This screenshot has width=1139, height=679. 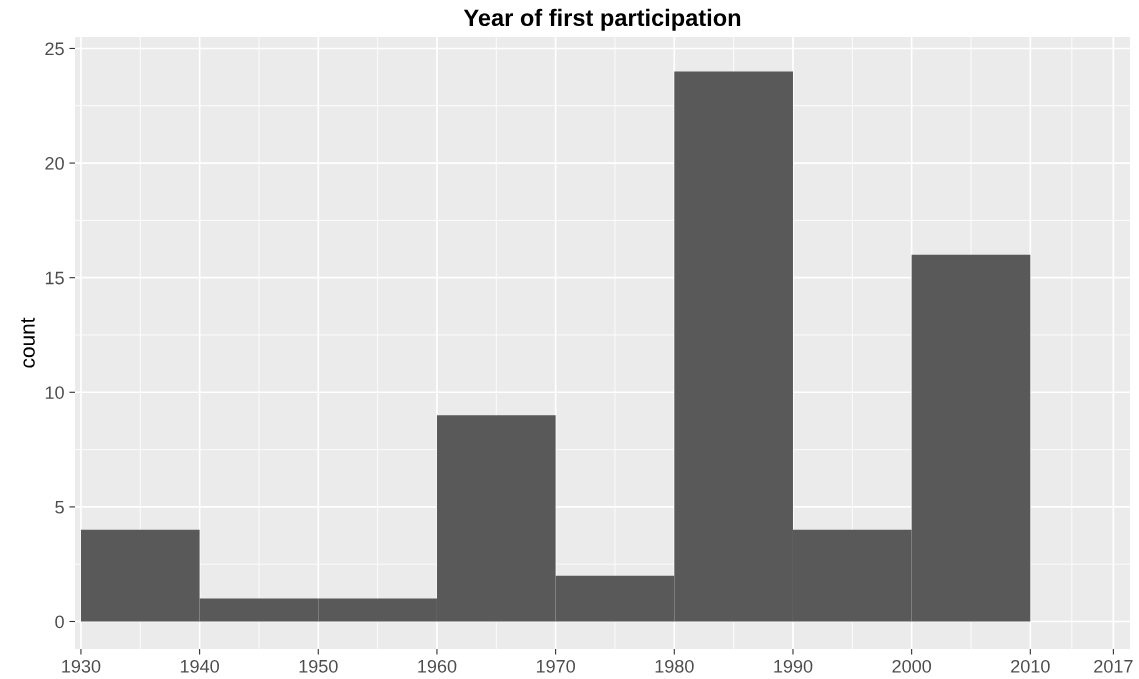 What do you see at coordinates (555, 666) in the screenshot?
I see `x-tick-label: 1970` at bounding box center [555, 666].